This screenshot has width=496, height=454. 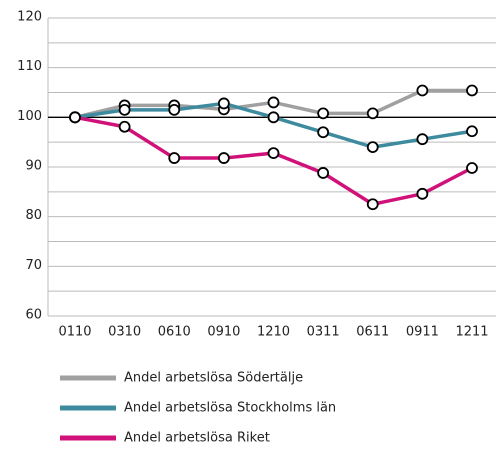 What do you see at coordinates (197, 438) in the screenshot?
I see `legend-label: Andel arbetslösa Riket` at bounding box center [197, 438].